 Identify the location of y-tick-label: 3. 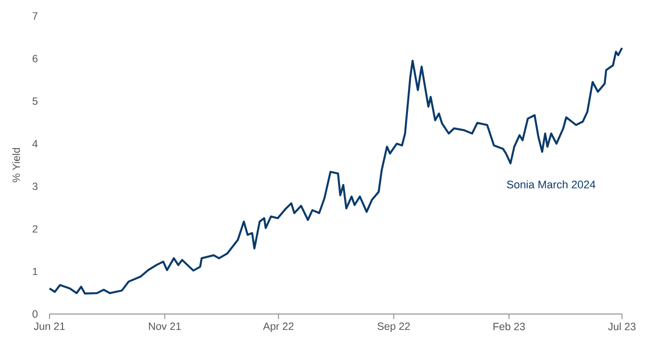
(35, 186).